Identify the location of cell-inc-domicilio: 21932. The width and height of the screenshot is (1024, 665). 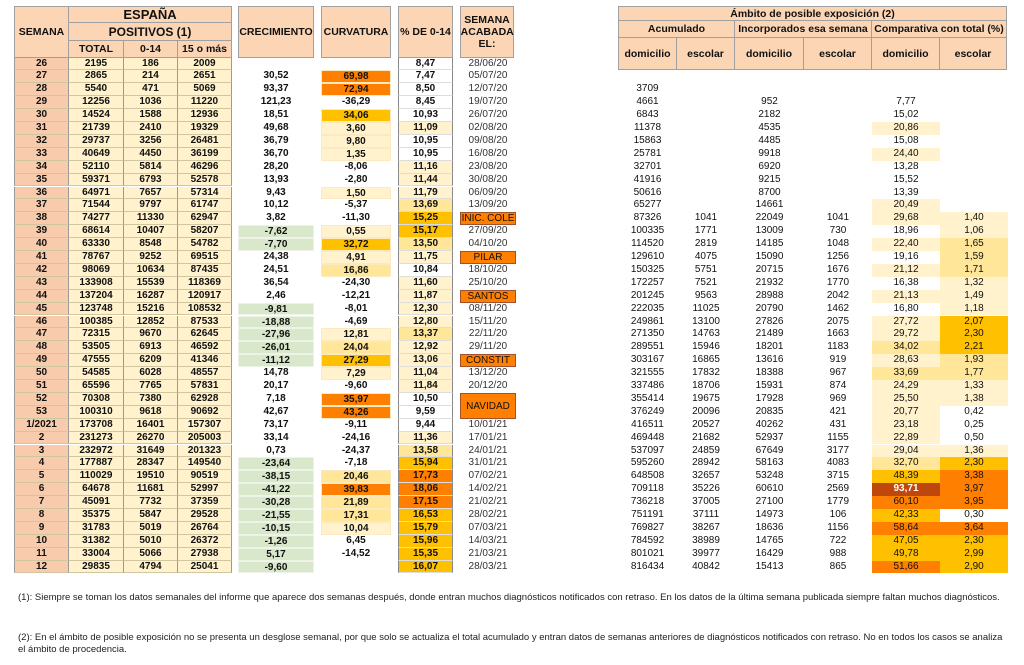
(769, 282).